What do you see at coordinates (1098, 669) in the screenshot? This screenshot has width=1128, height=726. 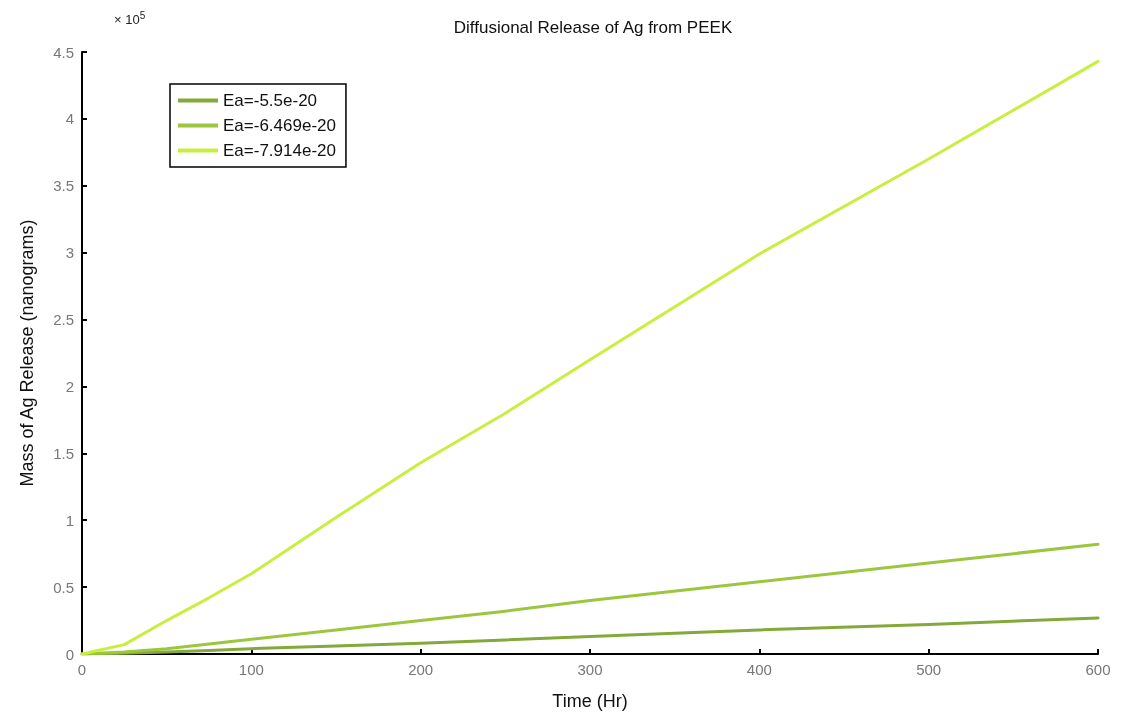 I see `x-tick-label: 600` at bounding box center [1098, 669].